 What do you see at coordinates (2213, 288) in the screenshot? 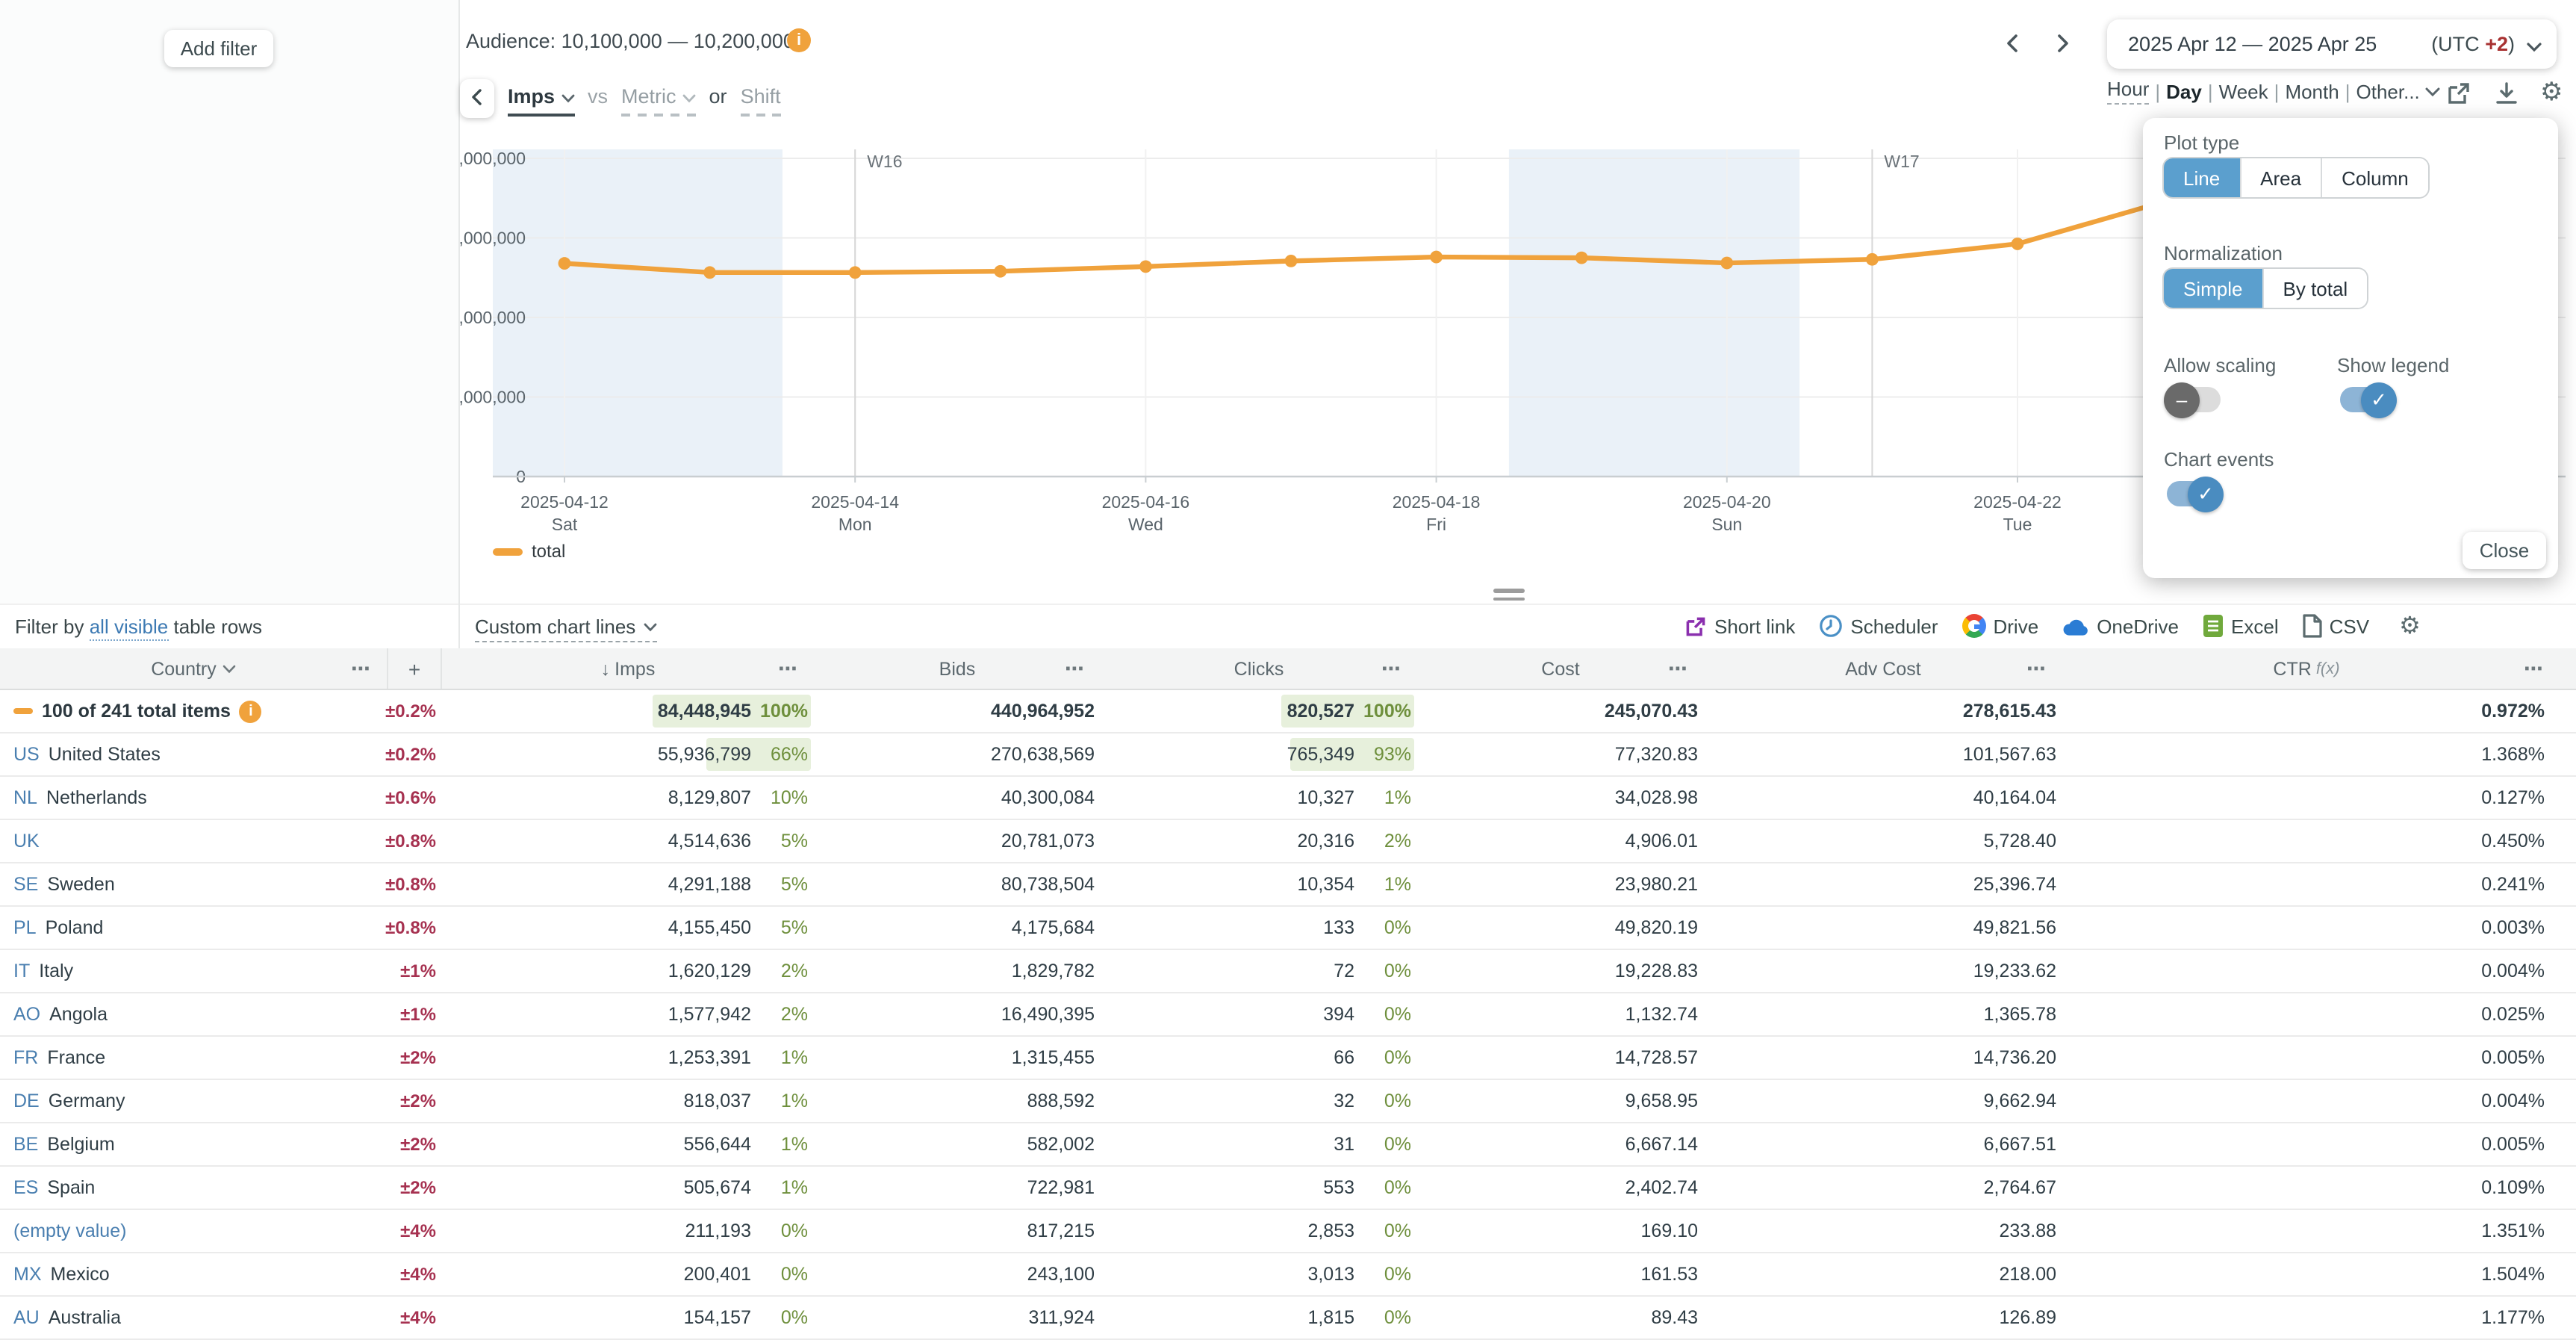
I see `normalization-simple-button: Simple` at bounding box center [2213, 288].